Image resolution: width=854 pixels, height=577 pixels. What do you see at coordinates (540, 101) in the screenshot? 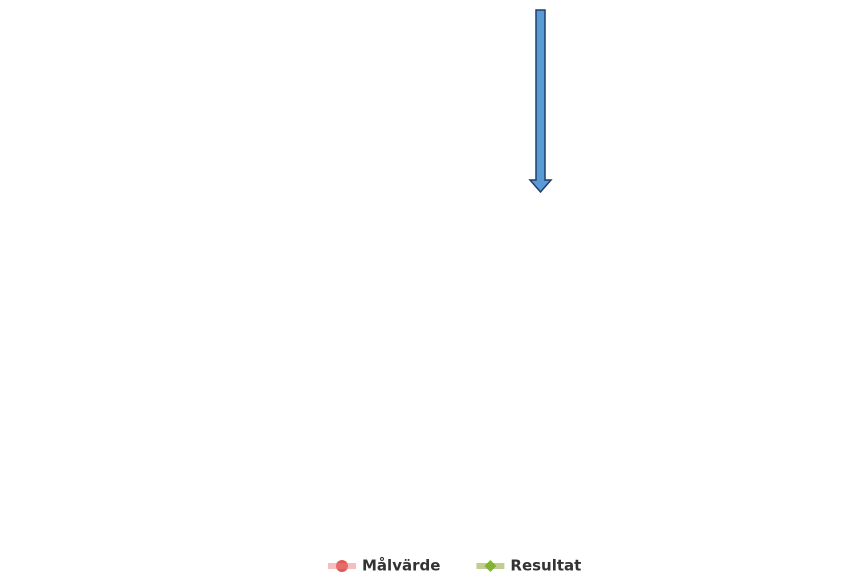
I see `annotation-arrow` at bounding box center [540, 101].